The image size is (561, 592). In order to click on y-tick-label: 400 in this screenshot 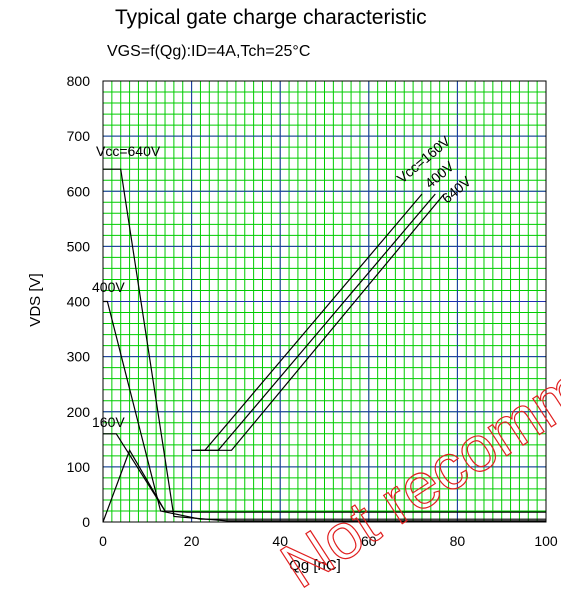, I will do `click(79, 302)`.